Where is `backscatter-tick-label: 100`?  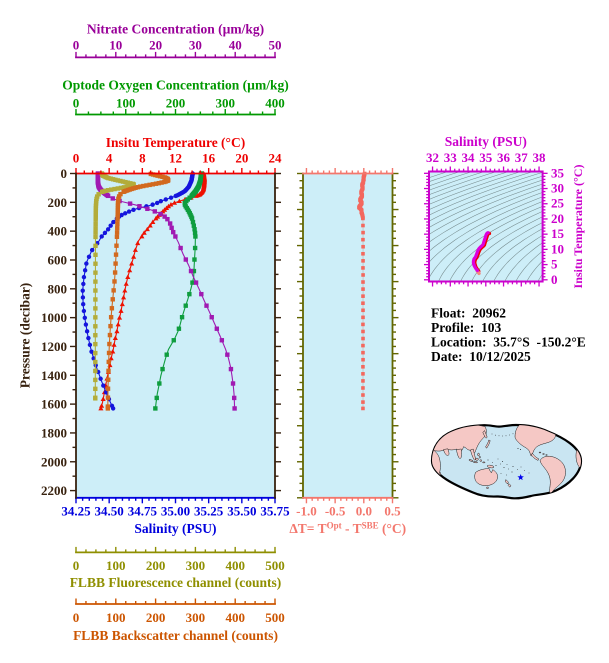 backscatter-tick-label: 100 is located at coordinates (116, 617).